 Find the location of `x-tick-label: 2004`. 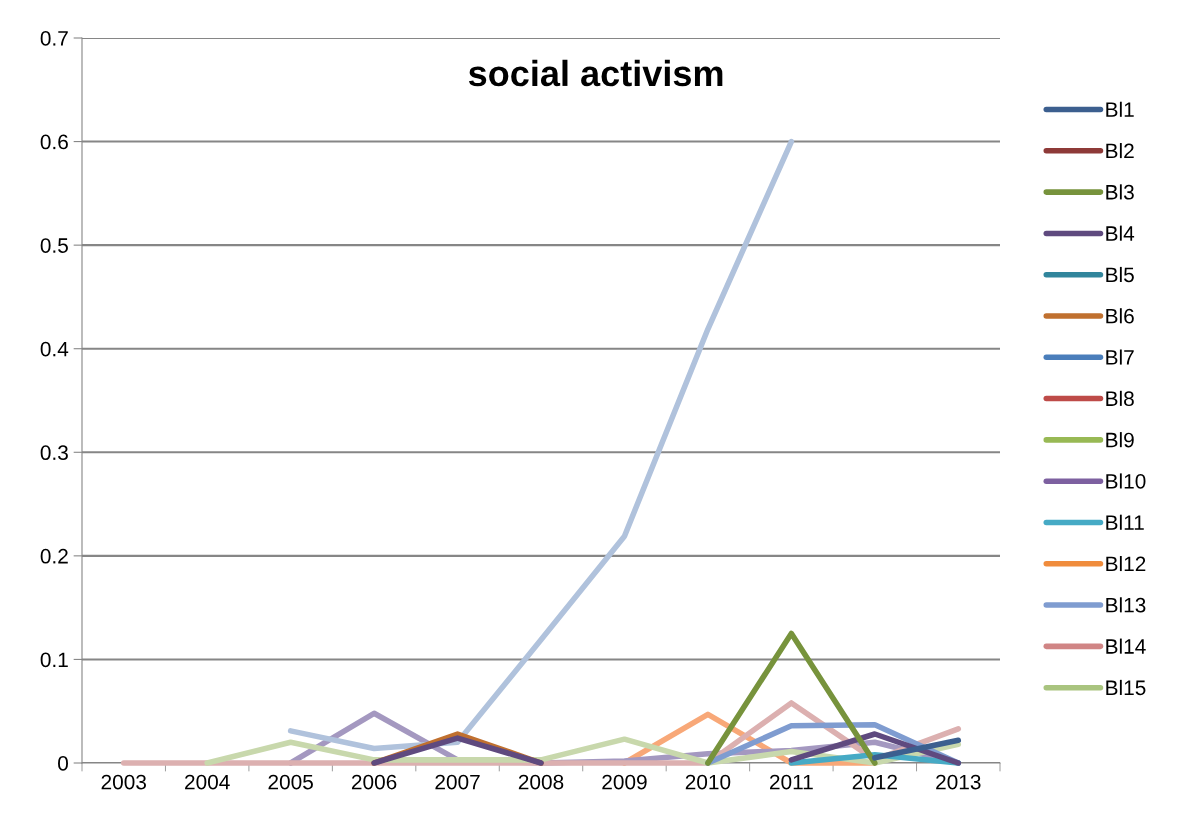

x-tick-label: 2004 is located at coordinates (207, 782).